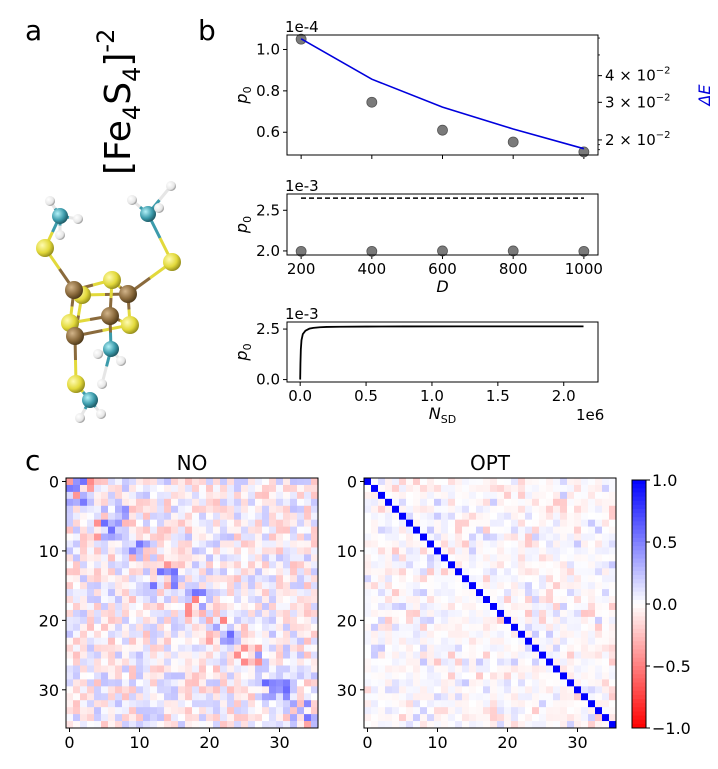 Image resolution: width=718 pixels, height=769 pixels. Describe the element at coordinates (128, 294) in the screenshot. I see `atom-fe` at that location.